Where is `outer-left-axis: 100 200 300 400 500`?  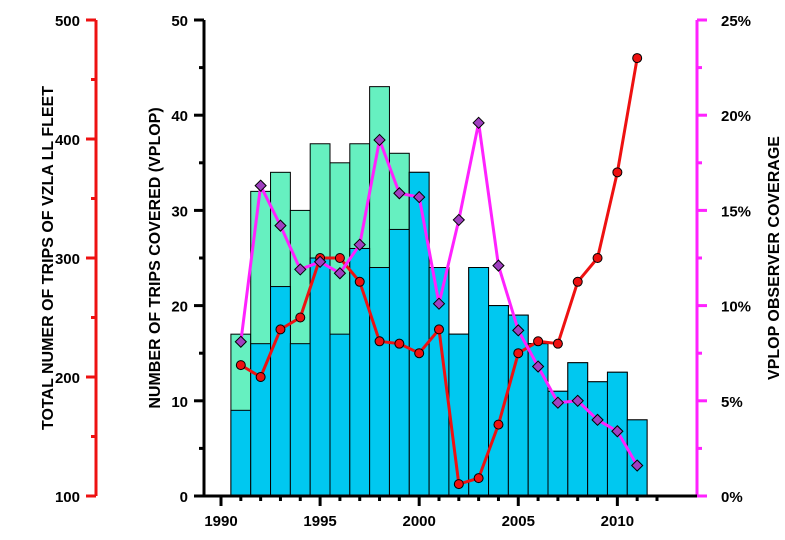 outer-left-axis: 100 200 300 400 500 is located at coordinates (76, 259).